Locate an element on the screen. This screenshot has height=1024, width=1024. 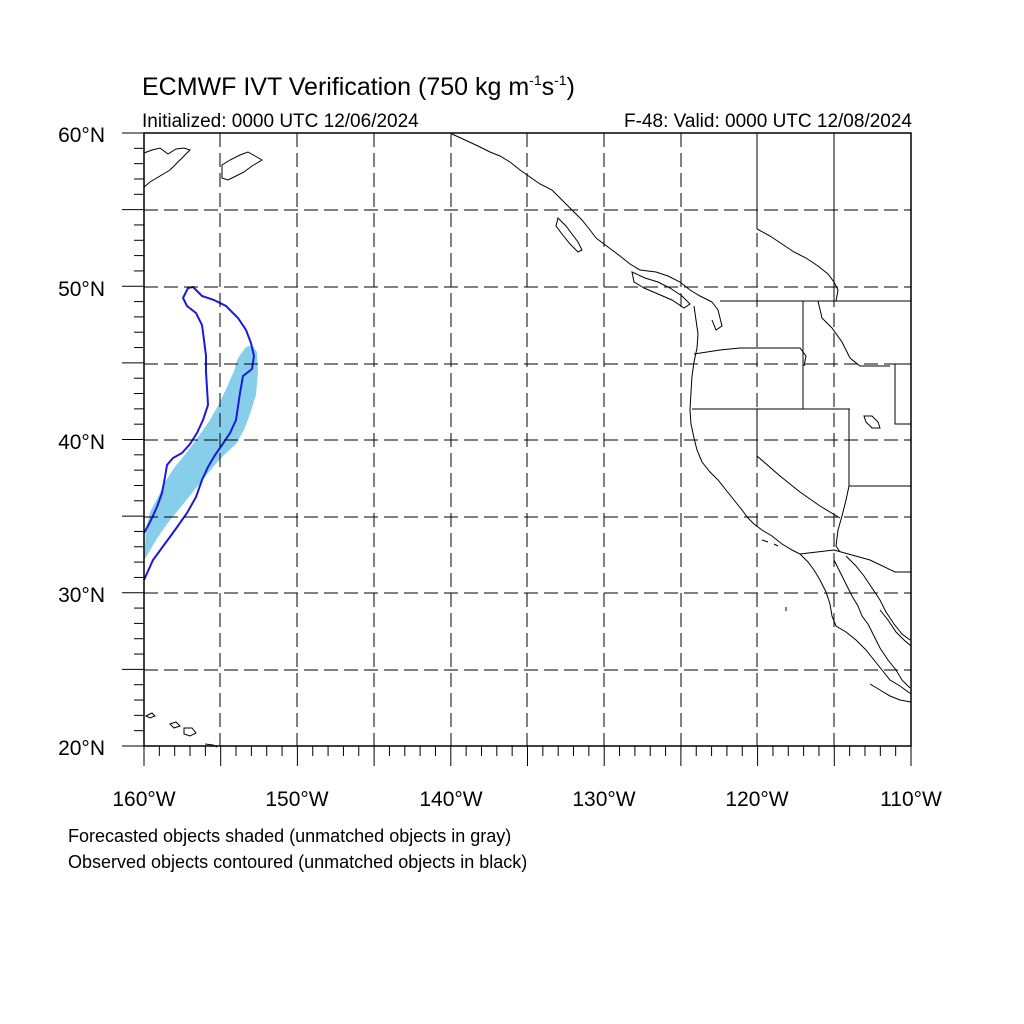
lon-label-130w: 130°W is located at coordinates (603, 799).